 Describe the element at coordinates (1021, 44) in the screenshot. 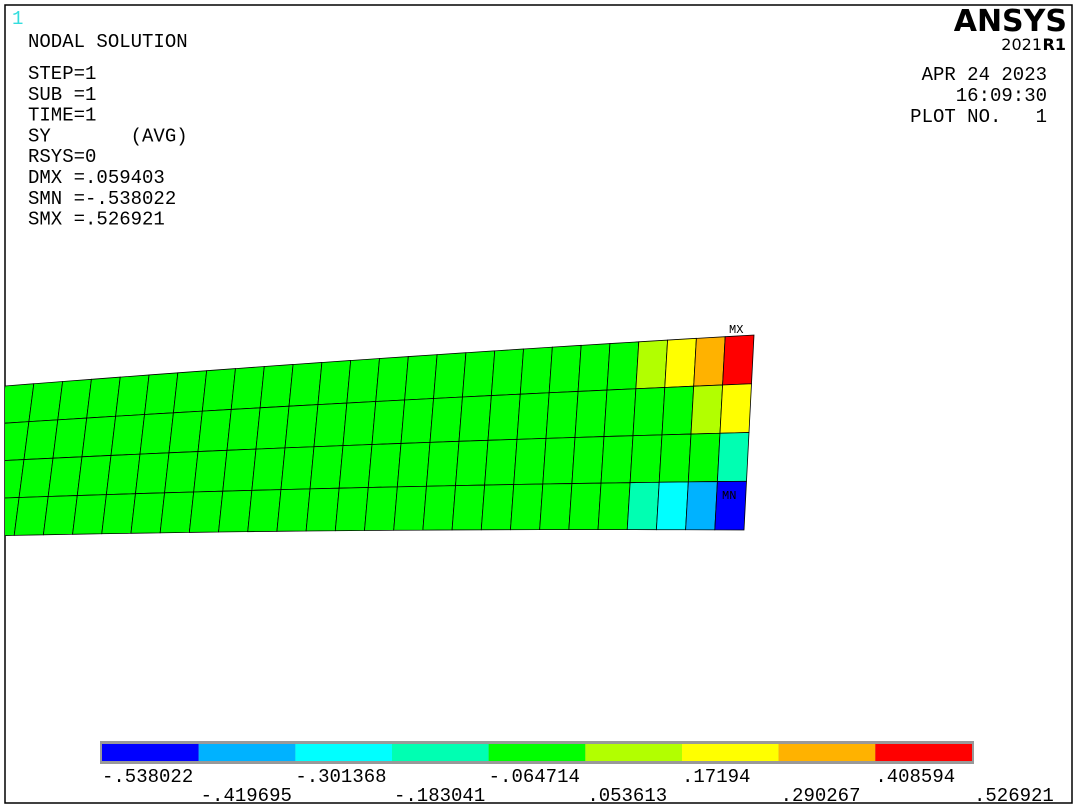

I see `version: 2021` at that location.